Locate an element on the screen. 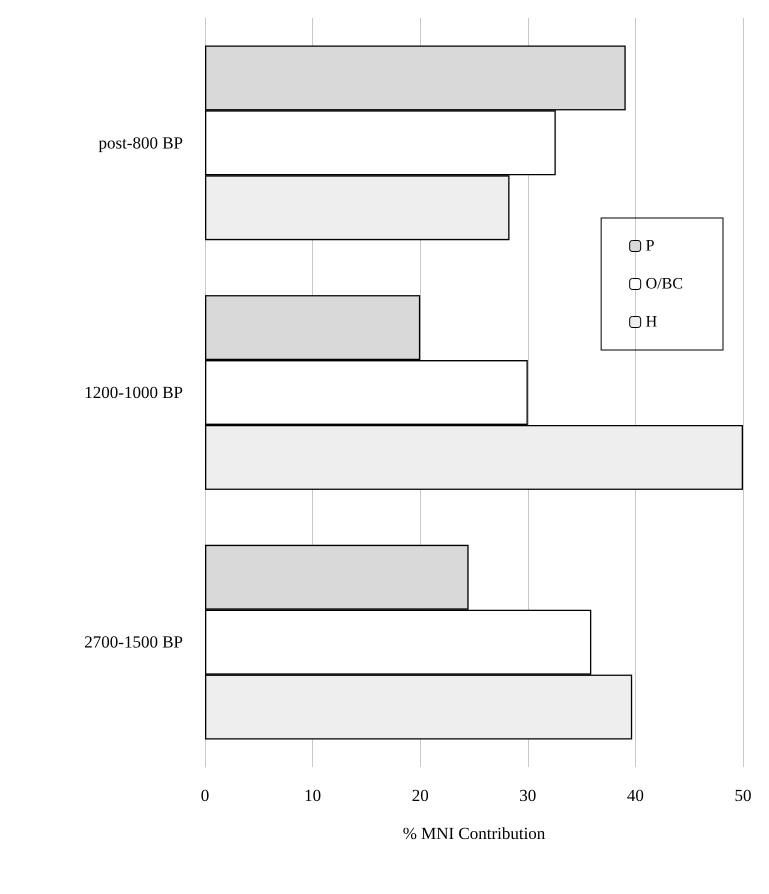 Image resolution: width=769 pixels, height=894 pixels. legend-label: O/BC is located at coordinates (664, 284).